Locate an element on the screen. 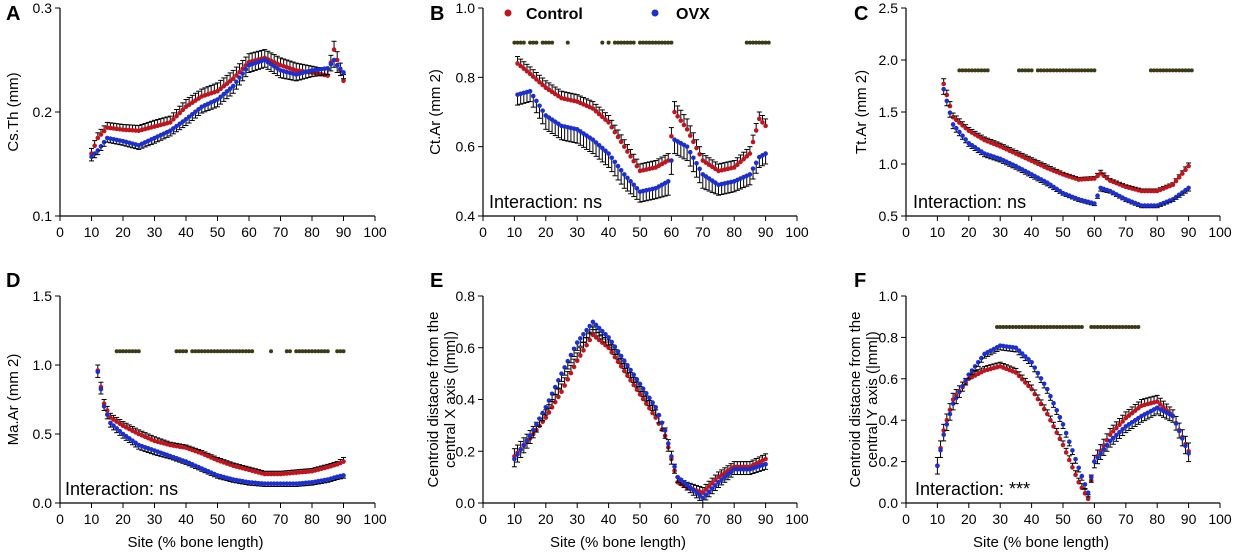 The width and height of the screenshot is (1240, 559). y-axis-label: Centroid distacne from the is located at coordinates (433, 400).